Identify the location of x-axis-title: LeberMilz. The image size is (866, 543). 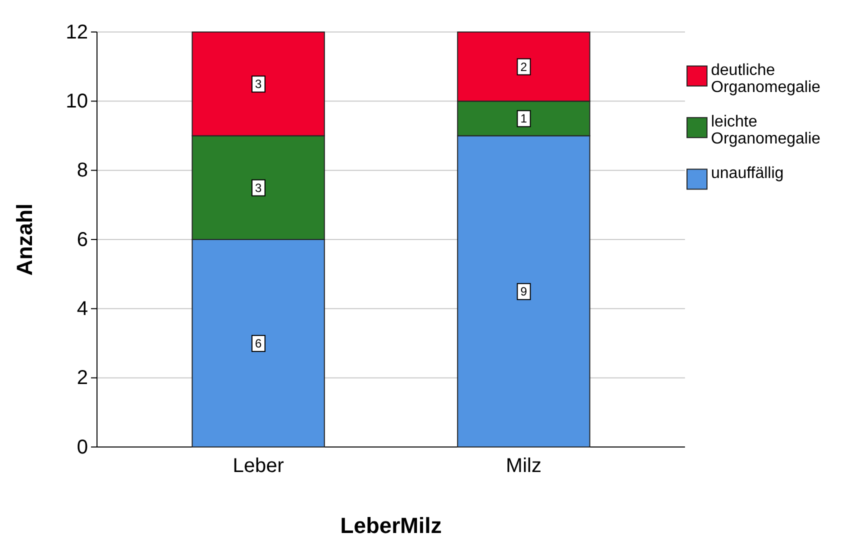
(391, 525).